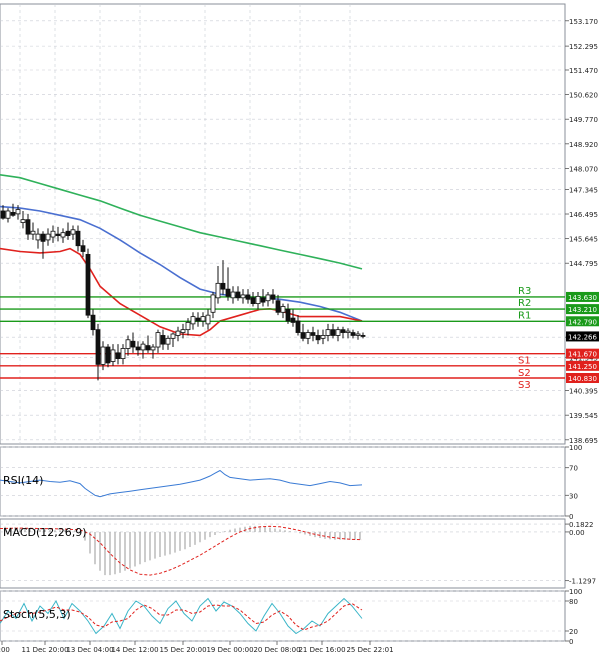 Image resolution: width=600 pixels, height=657 pixels. Describe the element at coordinates (181, 483) in the screenshot. I see `rsi-line` at that location.